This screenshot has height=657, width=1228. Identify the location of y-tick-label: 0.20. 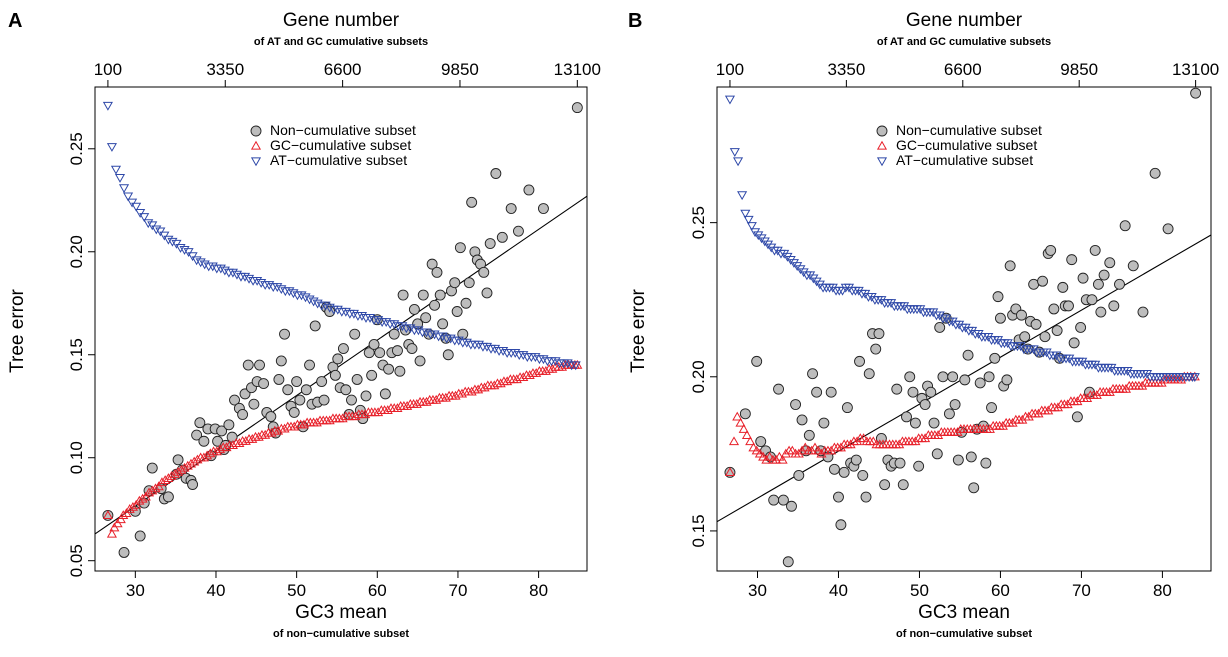
(698, 376).